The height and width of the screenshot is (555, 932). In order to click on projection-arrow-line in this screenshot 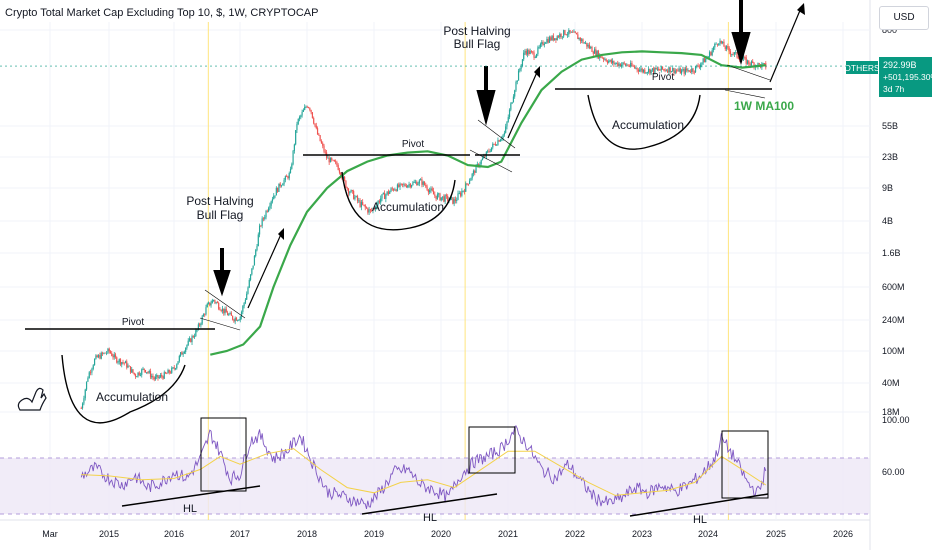, I will do `click(785, 45)`.